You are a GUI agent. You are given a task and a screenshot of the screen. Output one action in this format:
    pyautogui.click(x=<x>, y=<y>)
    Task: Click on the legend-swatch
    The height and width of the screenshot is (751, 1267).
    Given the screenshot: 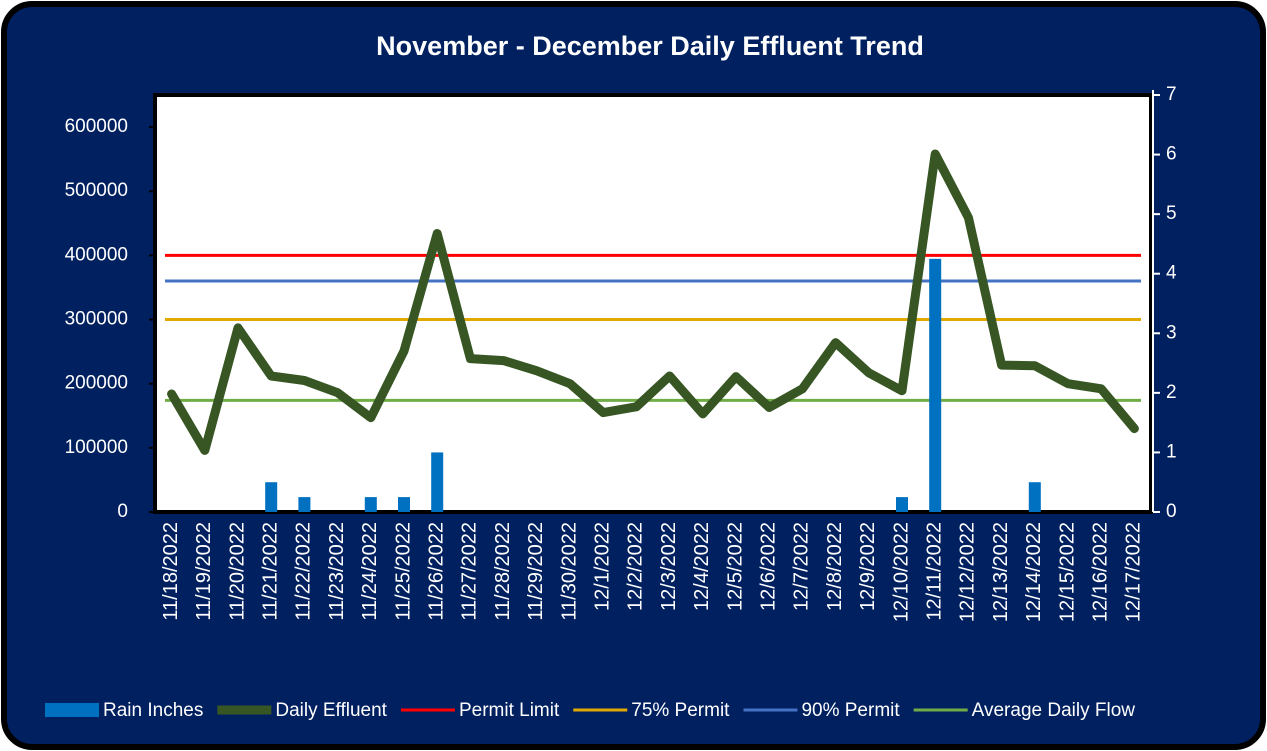 What is the action you would take?
    pyautogui.click(x=72, y=710)
    